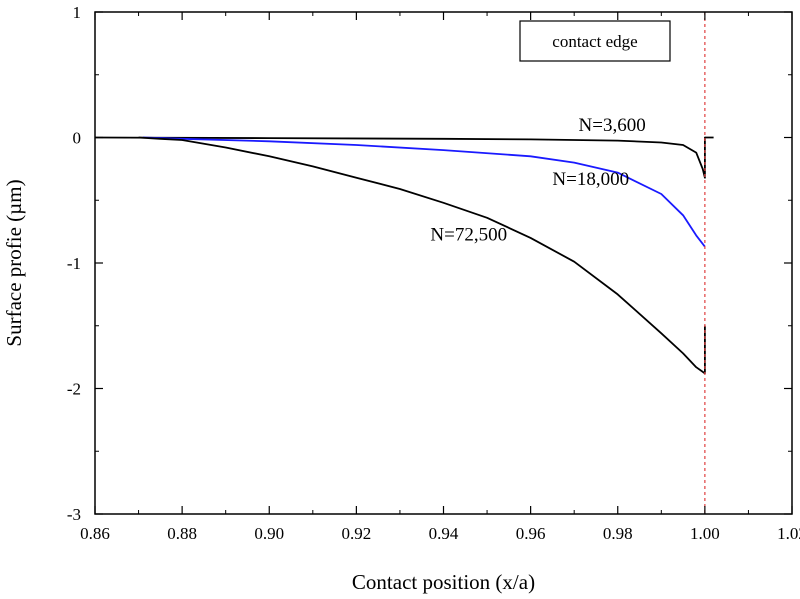  I want to click on series-label-3: N=72,500, so click(468, 234).